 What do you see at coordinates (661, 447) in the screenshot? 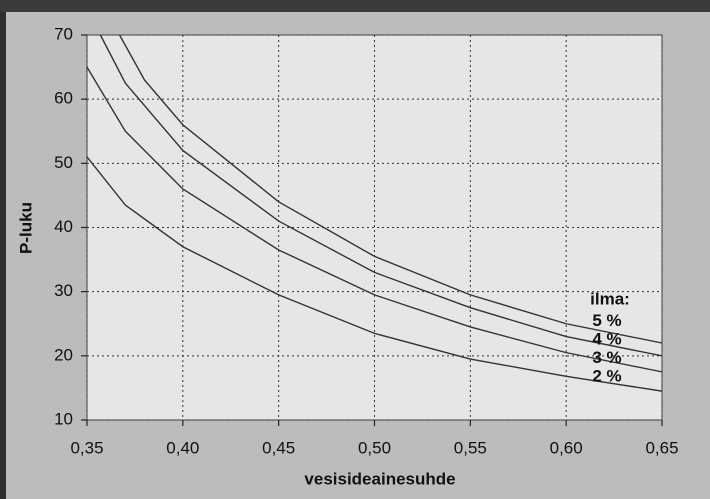
I see `x-tick-label: 0,65` at bounding box center [661, 447].